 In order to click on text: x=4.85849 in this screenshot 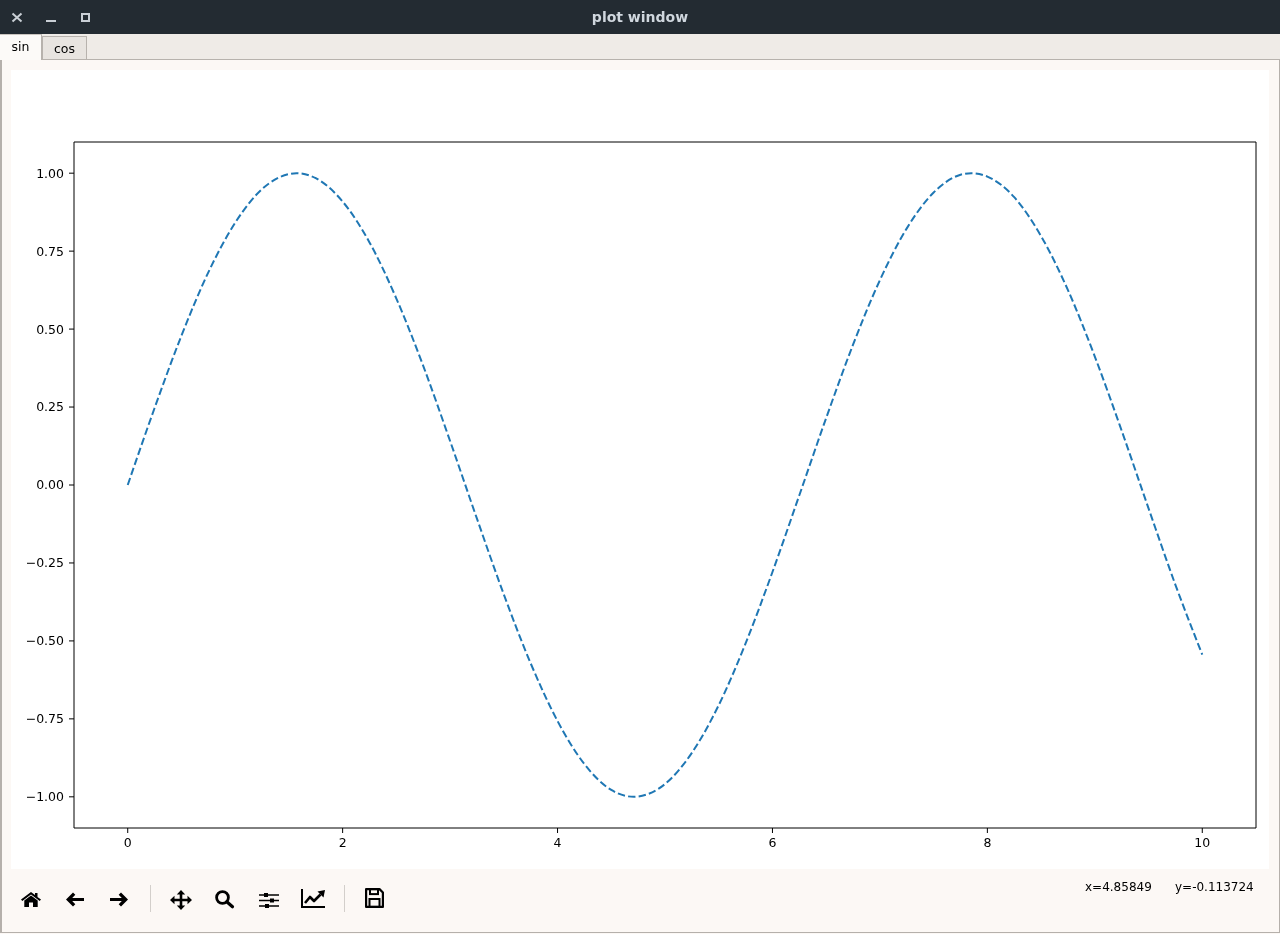, I will do `click(1118, 887)`.